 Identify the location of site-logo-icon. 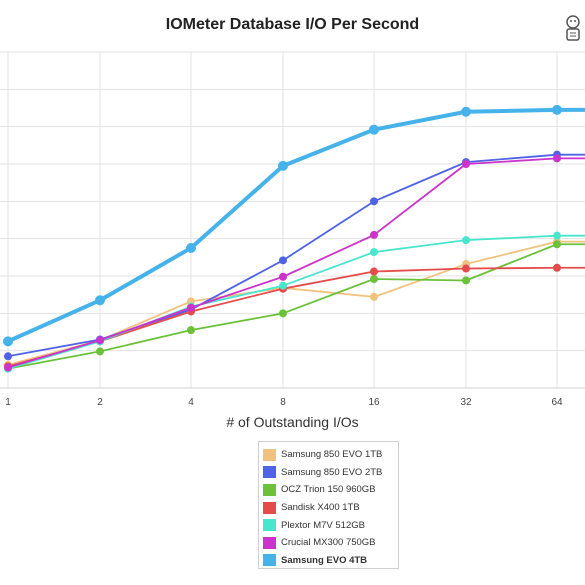
(573, 28).